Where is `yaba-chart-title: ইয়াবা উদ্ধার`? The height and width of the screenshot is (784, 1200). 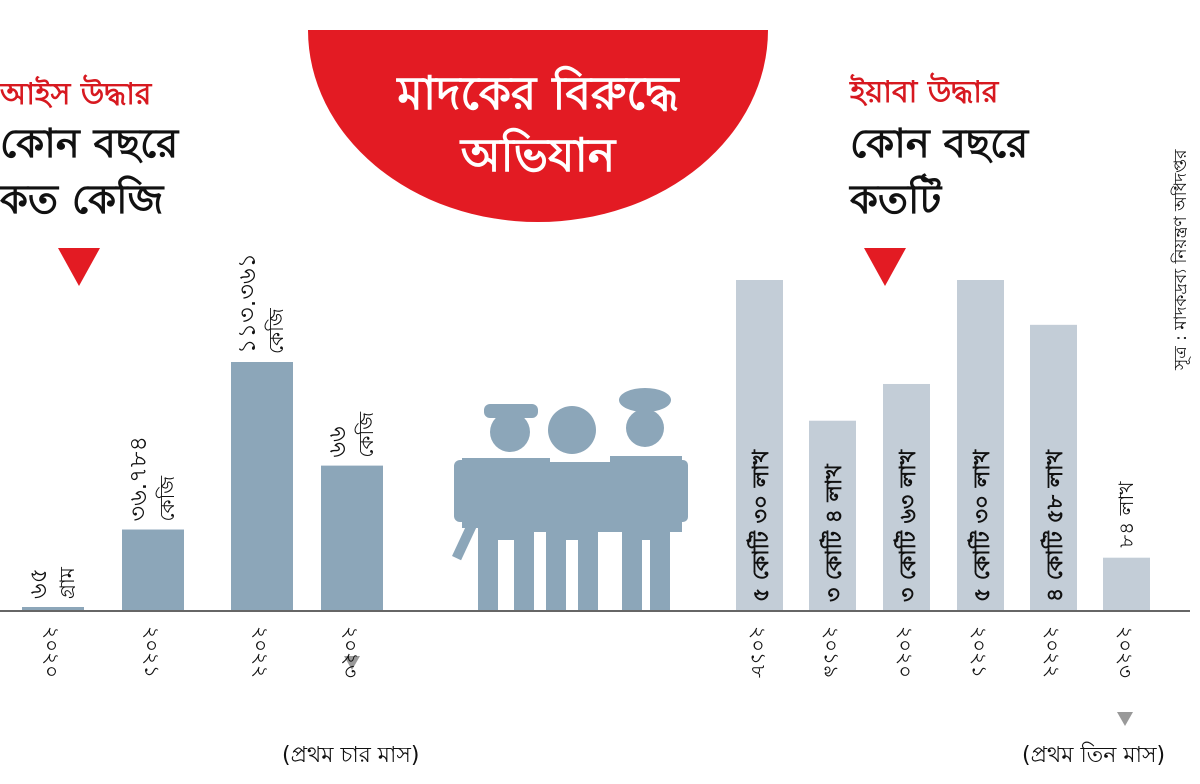
yaba-chart-title: ইয়াবা উদ্ধার is located at coordinates (924, 92).